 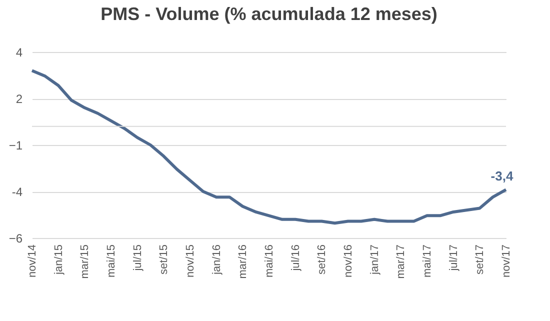 I want to click on x-tick-label: jul/16, so click(x=296, y=258).